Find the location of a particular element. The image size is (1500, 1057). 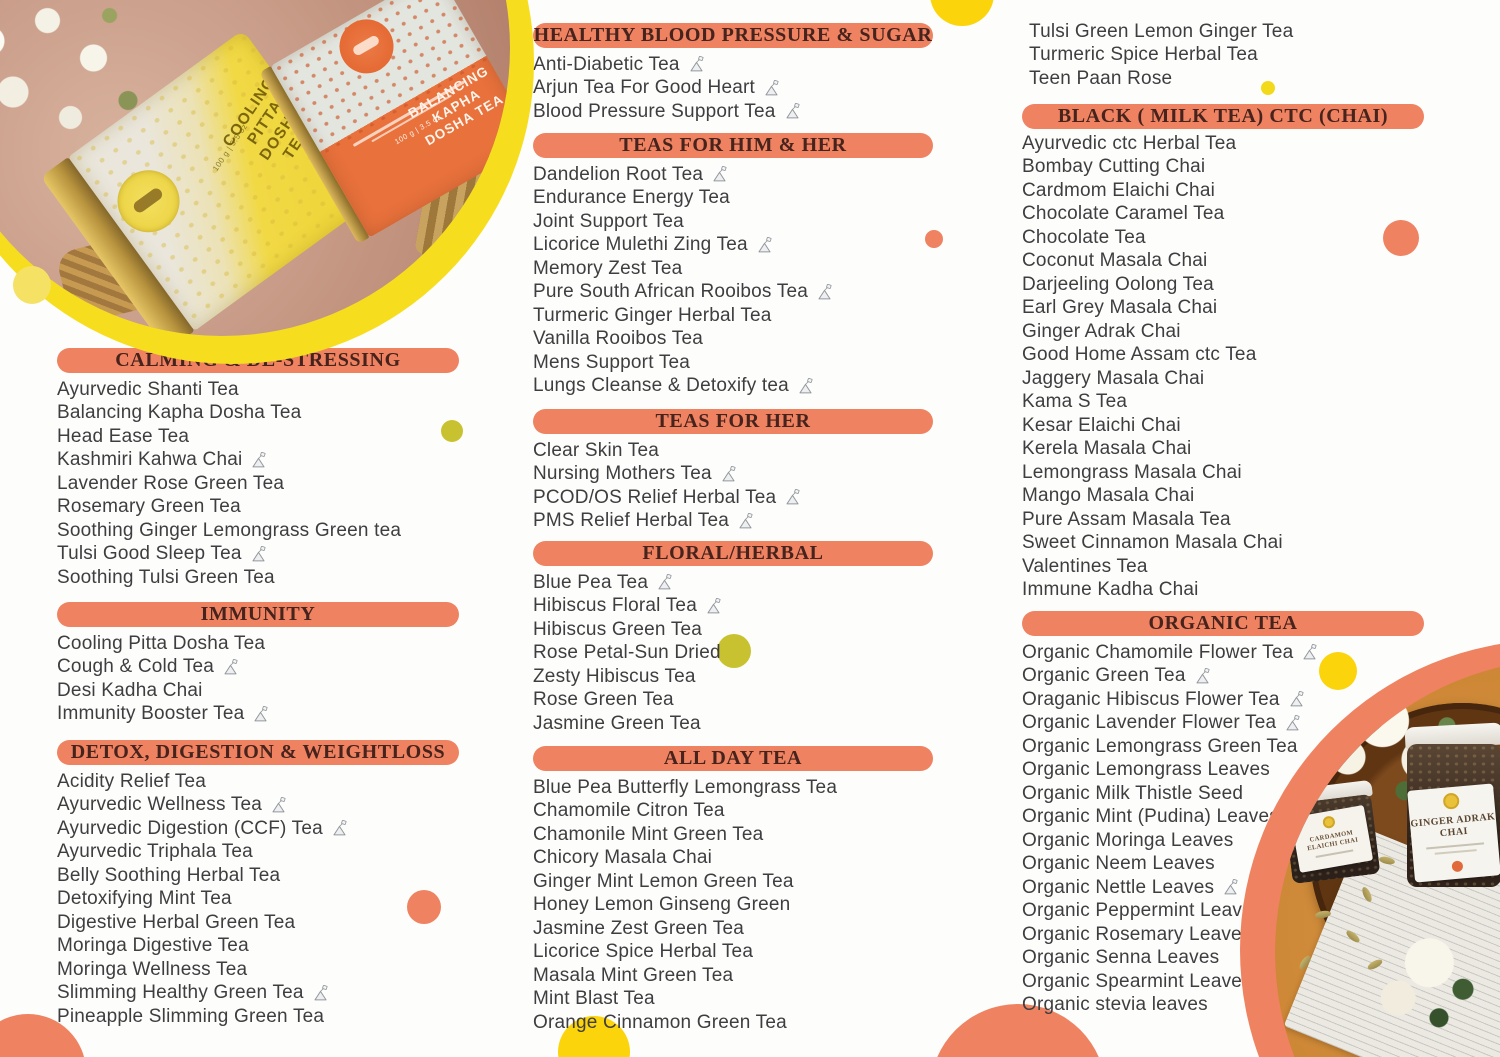

menu-item: Organic Green Tea is located at coordinates (1223, 677).